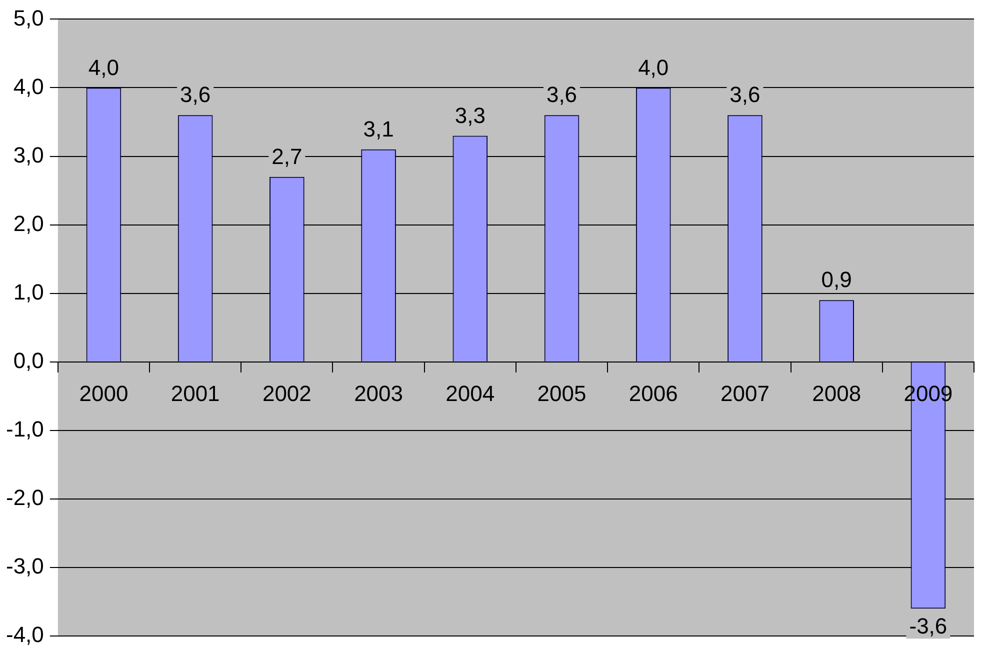  Describe the element at coordinates (653, 393) in the screenshot. I see `x-tick-label: 2006` at that location.